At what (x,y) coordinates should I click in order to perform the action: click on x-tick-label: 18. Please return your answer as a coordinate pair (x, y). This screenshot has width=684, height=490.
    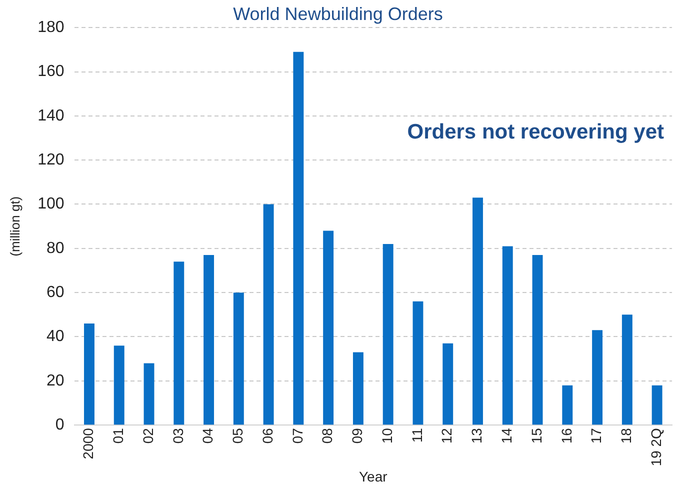
    Looking at the image, I should click on (626, 436).